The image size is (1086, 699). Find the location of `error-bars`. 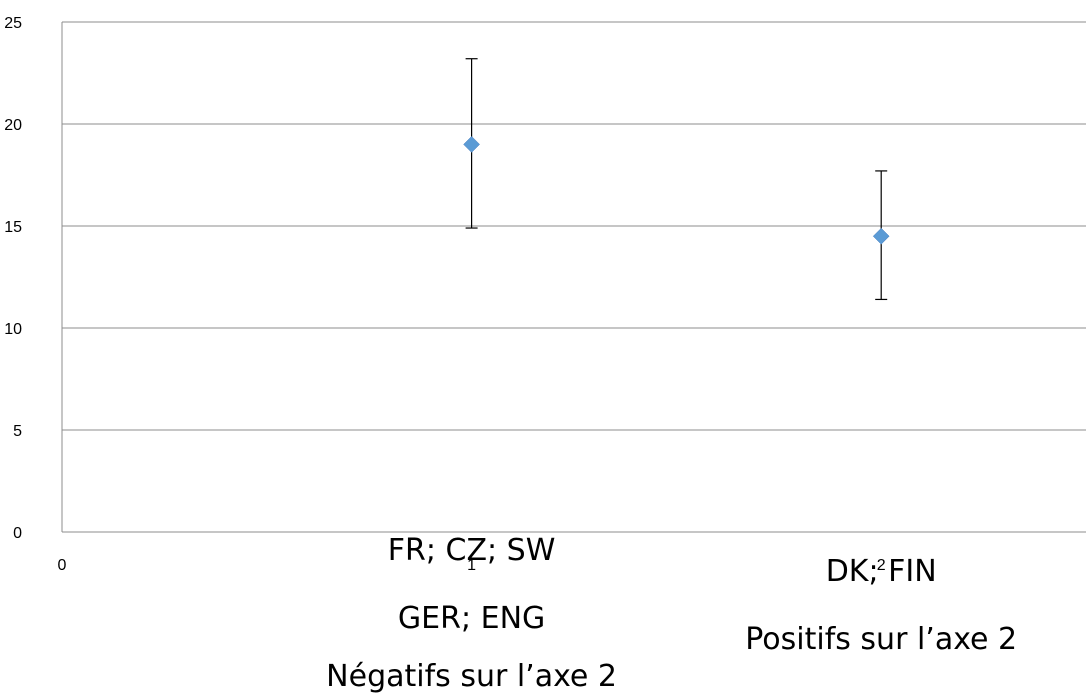

error-bars is located at coordinates (676, 179).